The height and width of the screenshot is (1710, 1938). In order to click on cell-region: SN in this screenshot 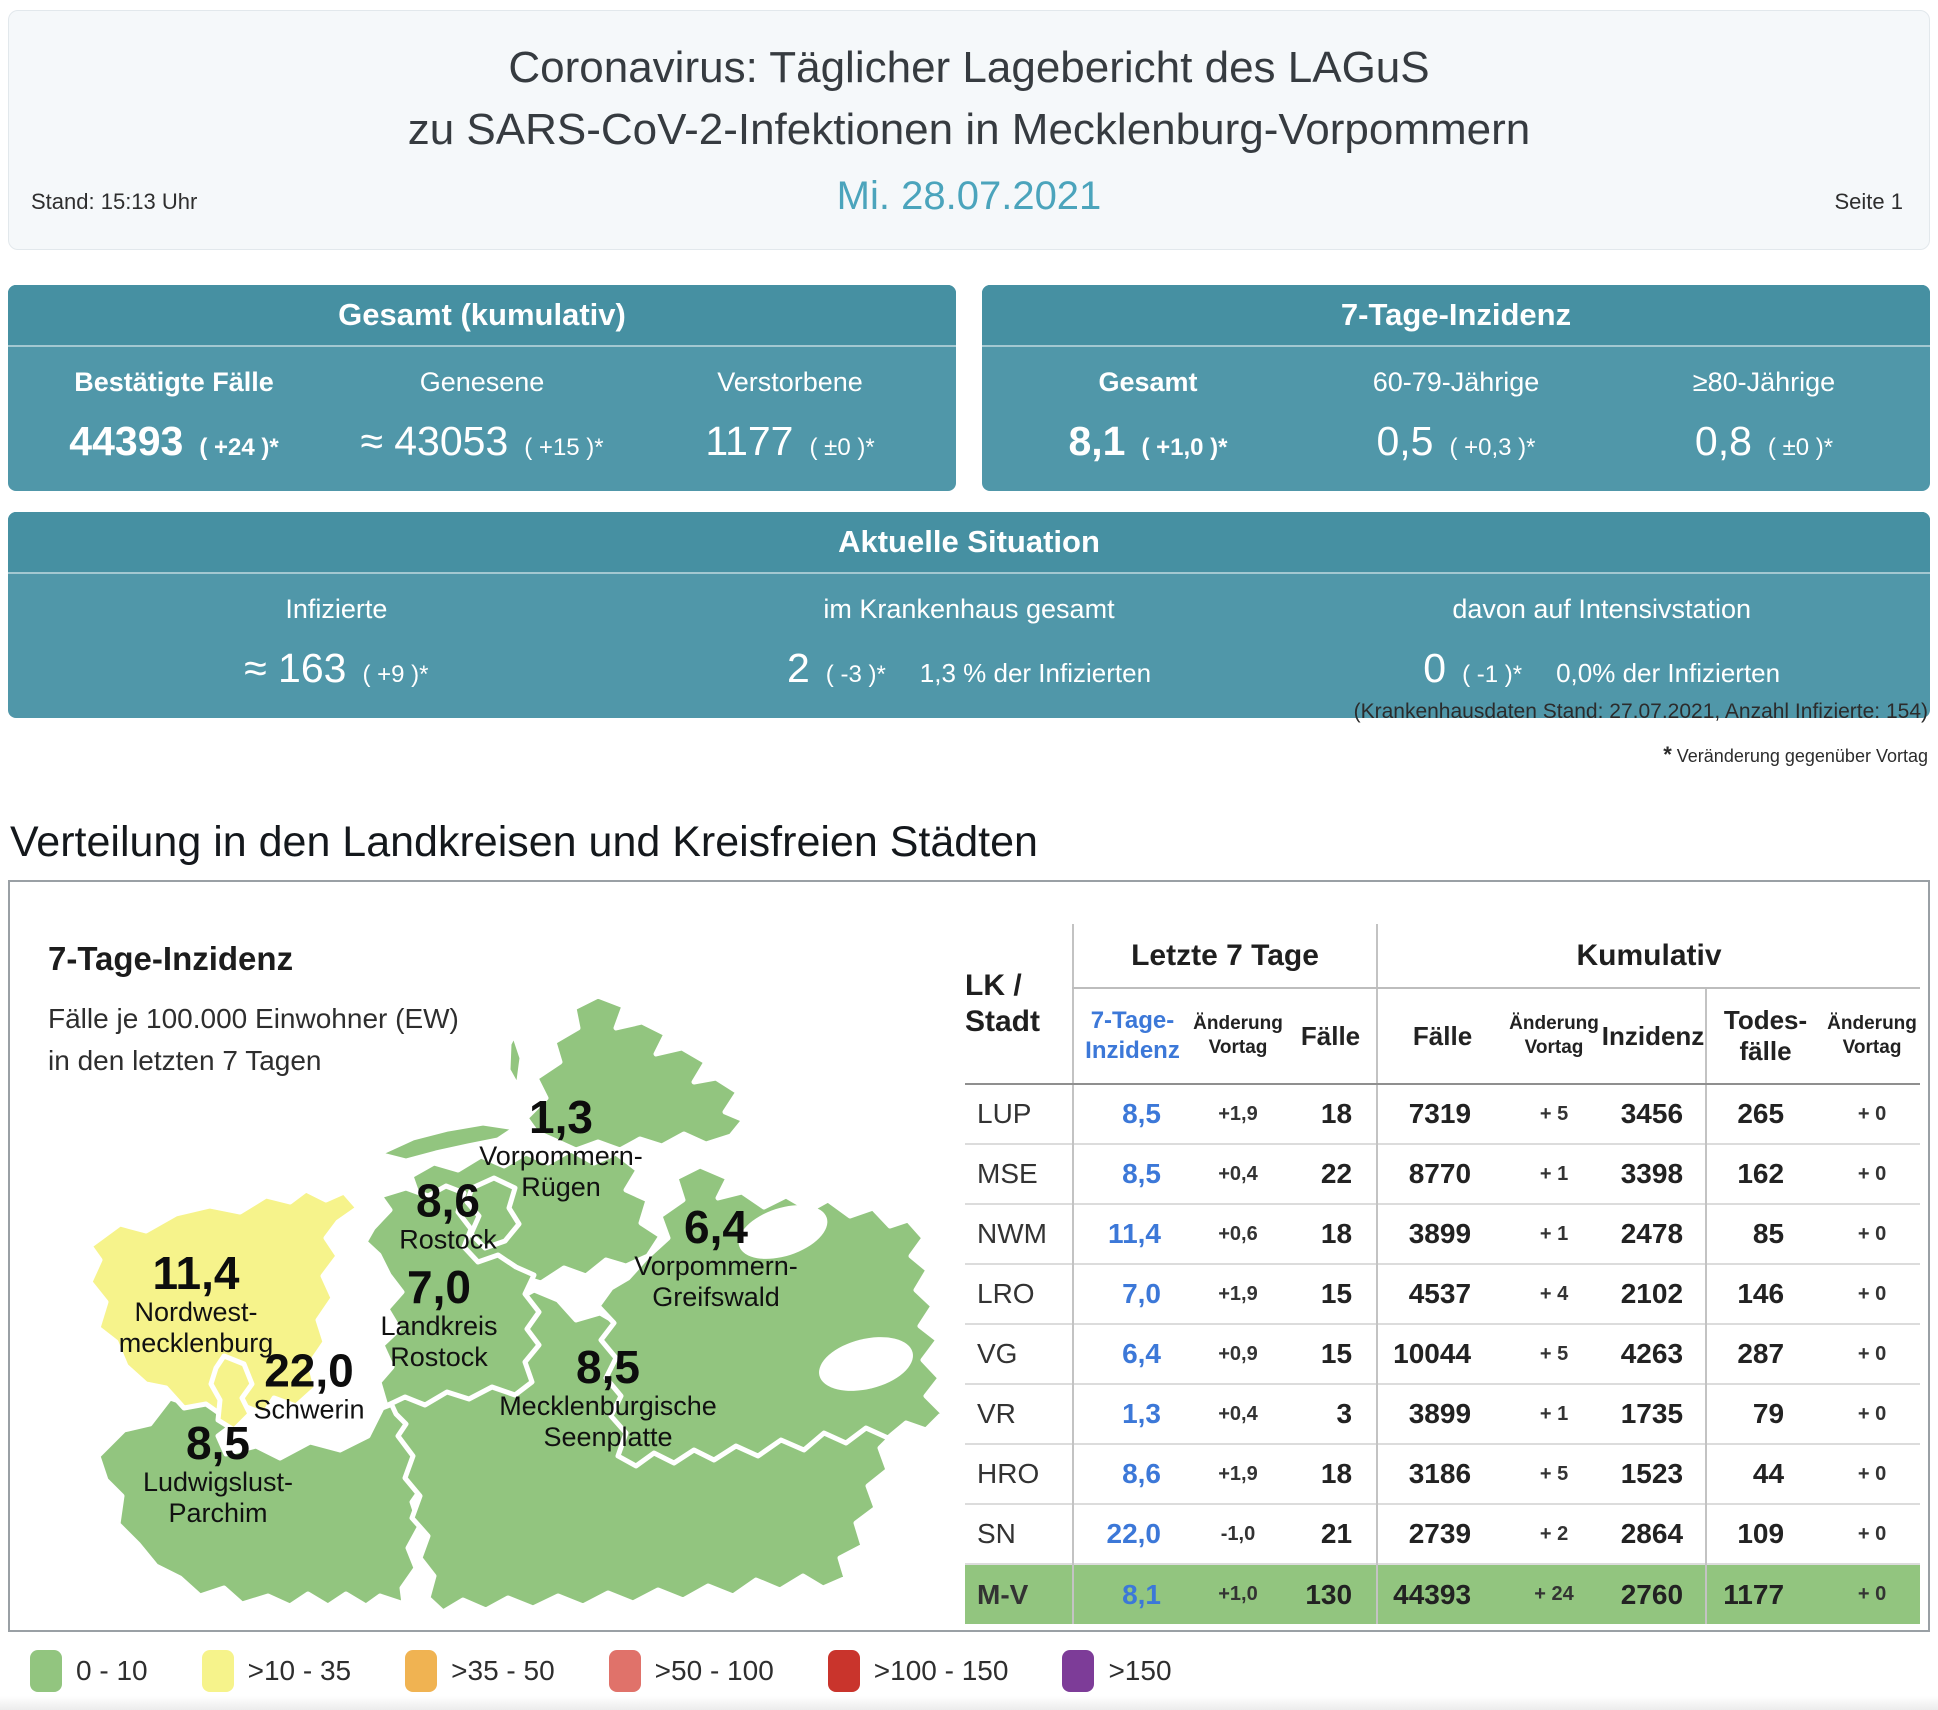, I will do `click(996, 1533)`.